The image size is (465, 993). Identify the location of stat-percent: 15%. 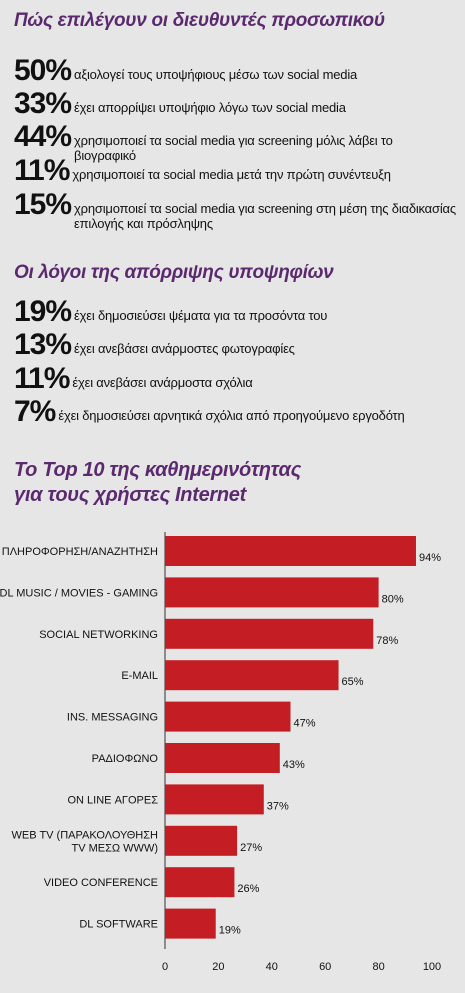
(43, 204).